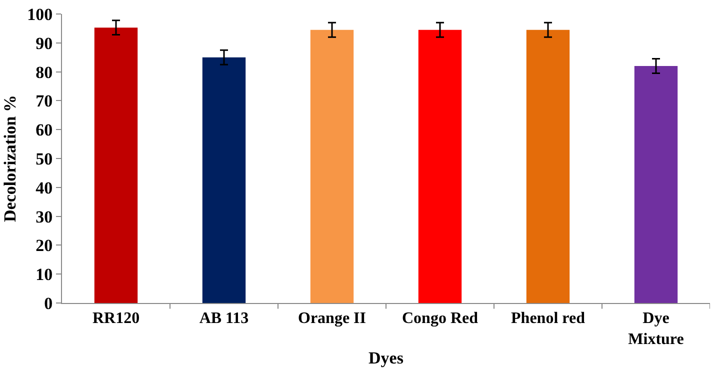 Image resolution: width=720 pixels, height=381 pixels. I want to click on x-tick-label: AB 113, so click(224, 319).